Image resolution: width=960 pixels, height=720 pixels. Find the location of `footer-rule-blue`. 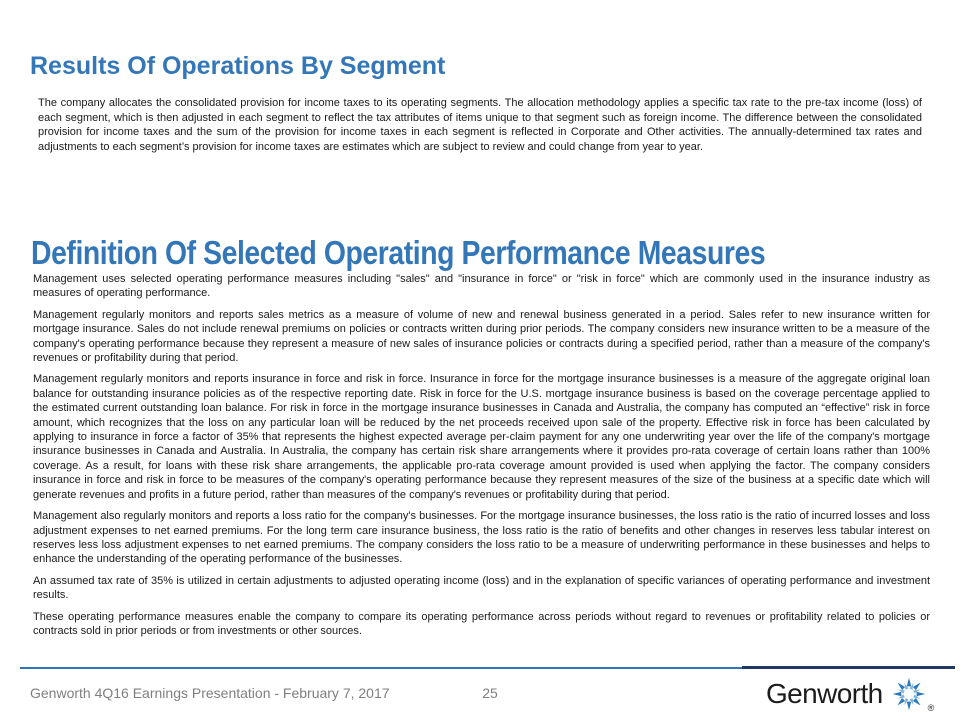

footer-rule-blue is located at coordinates (381, 668).